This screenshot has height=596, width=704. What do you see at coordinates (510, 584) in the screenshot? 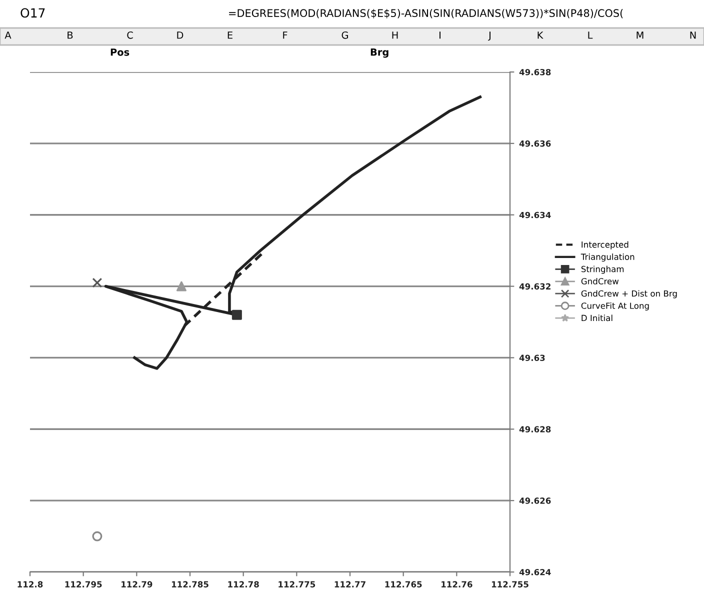
I see `x-tick-label: 112.755` at bounding box center [510, 584].